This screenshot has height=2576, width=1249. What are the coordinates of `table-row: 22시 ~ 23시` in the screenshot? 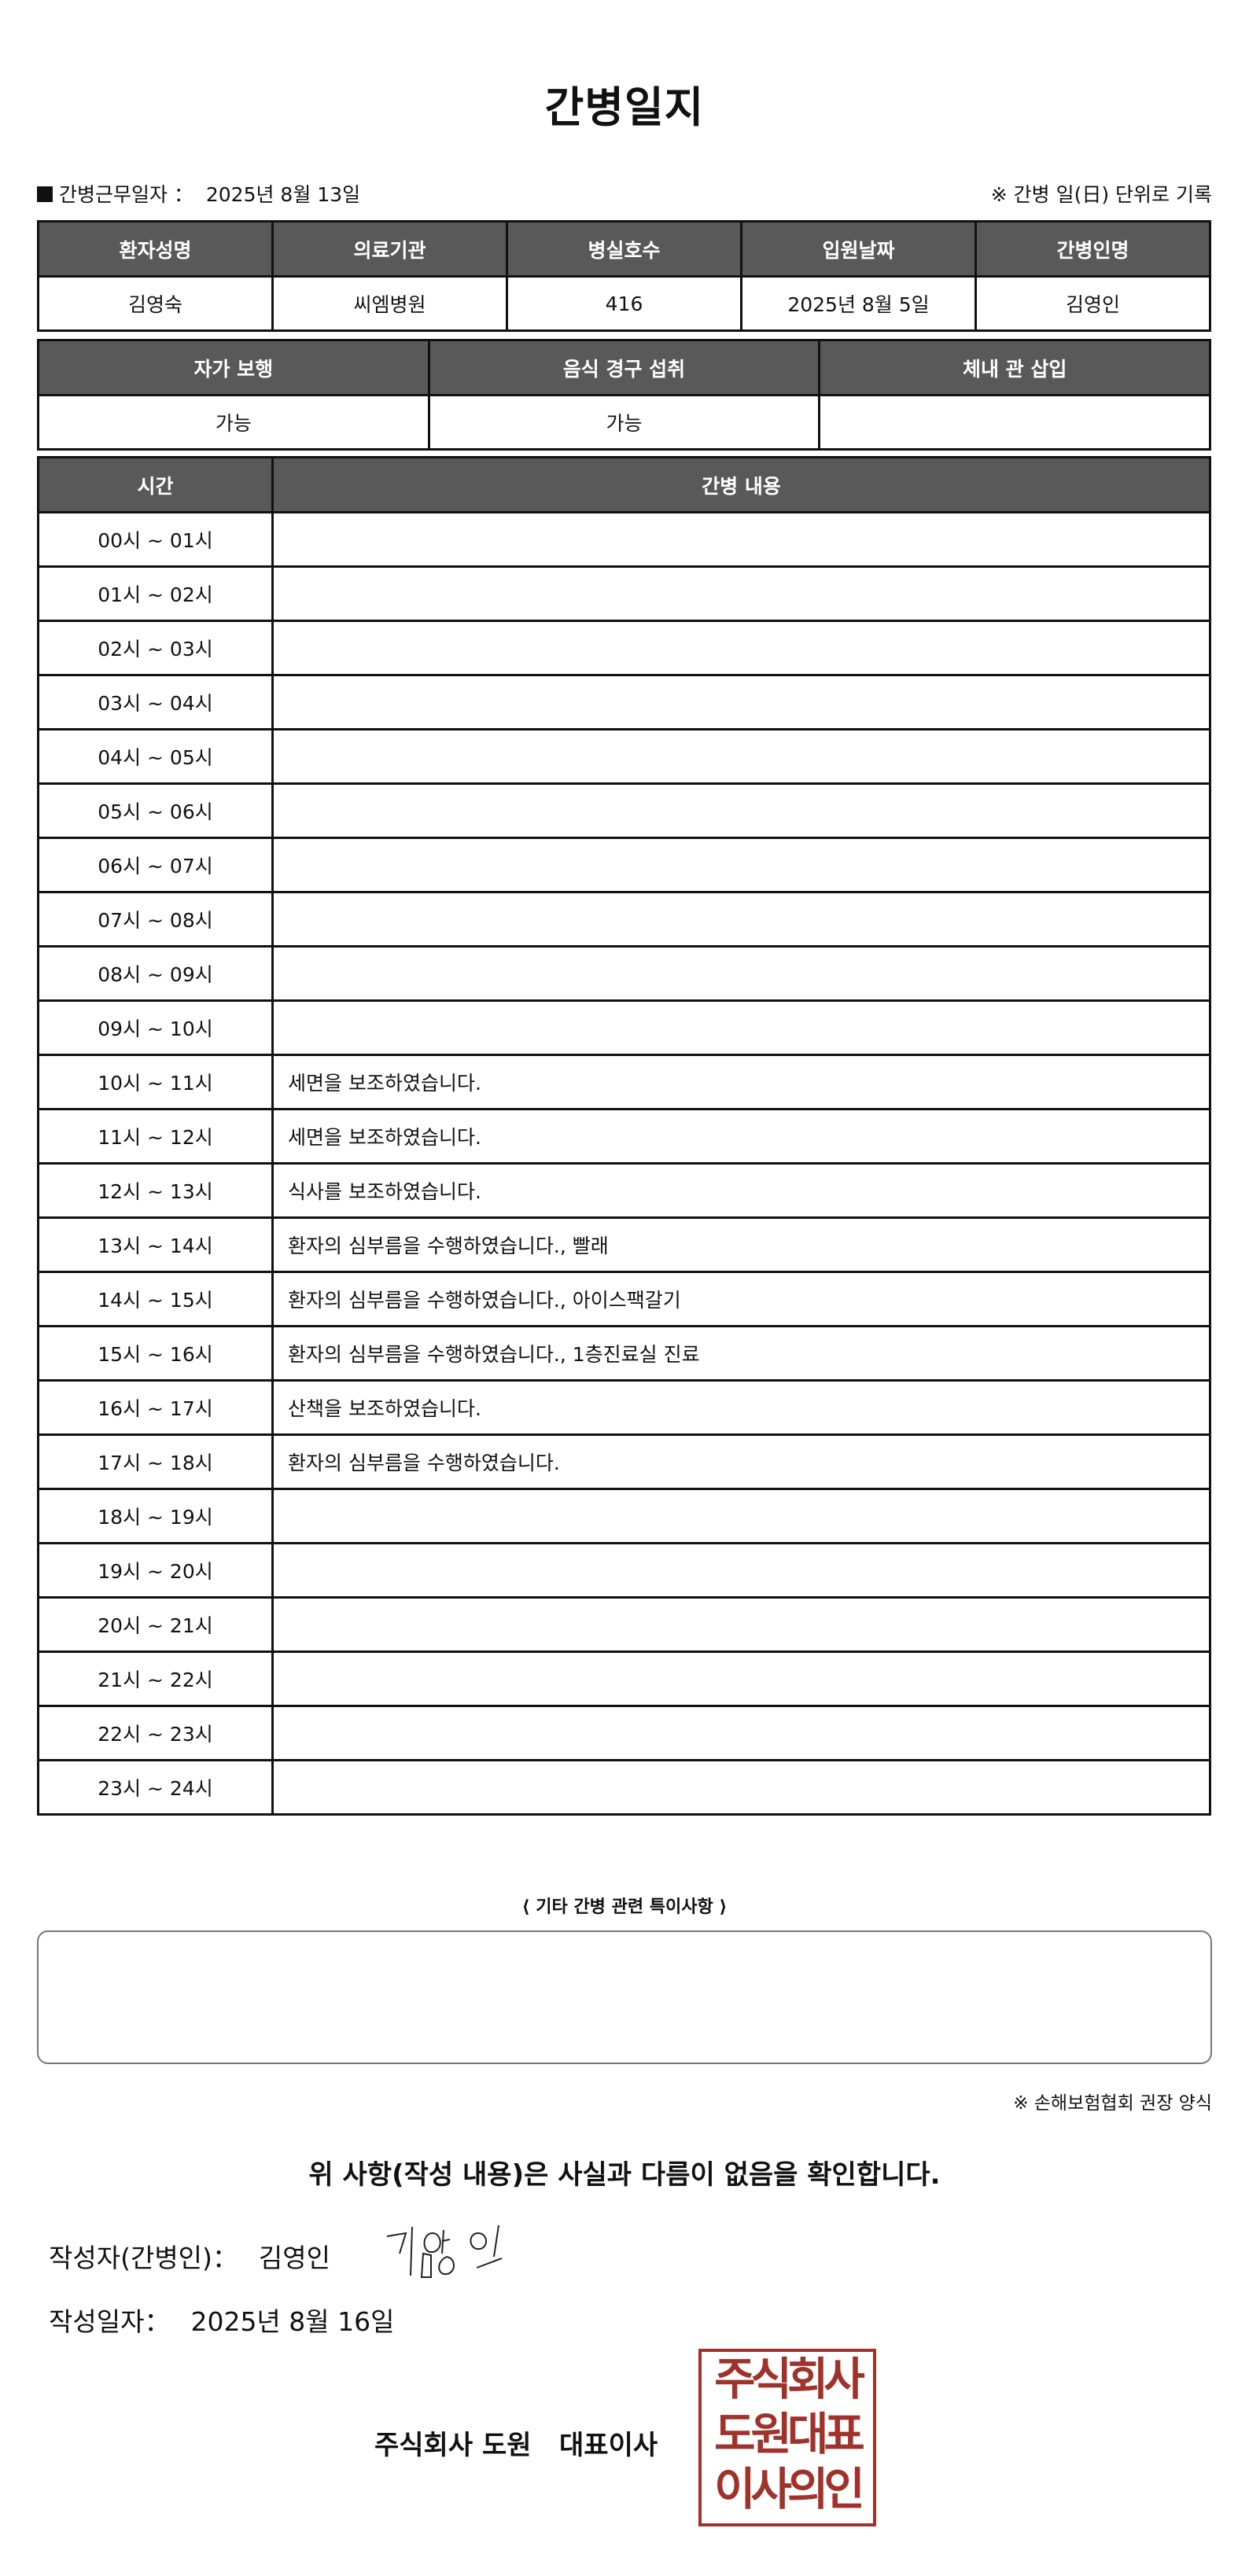 It's located at (624, 1733).